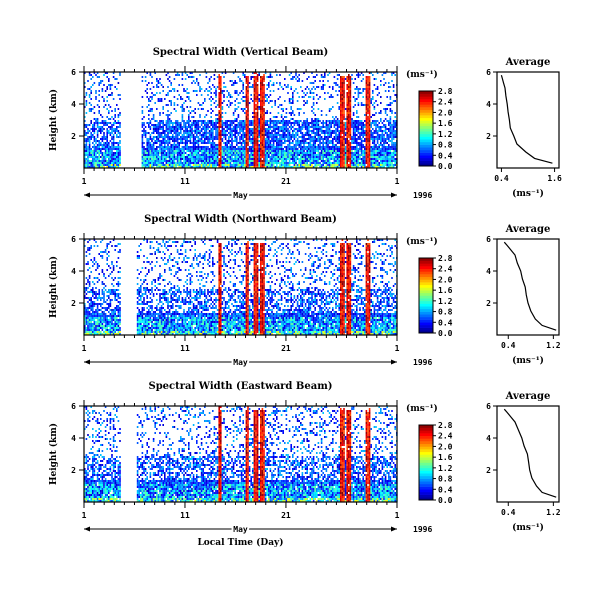 This screenshot has width=615, height=601. I want to click on average-profile: Average 2 4 6 0.4 1.2(ms⁻¹), so click(523, 295).